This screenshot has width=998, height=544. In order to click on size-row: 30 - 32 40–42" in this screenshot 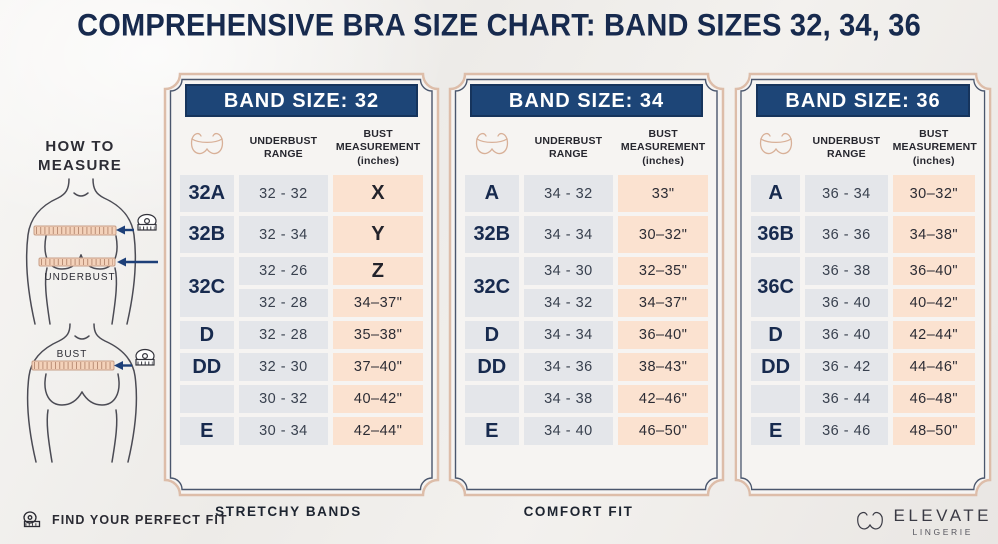, I will do `click(301, 399)`.